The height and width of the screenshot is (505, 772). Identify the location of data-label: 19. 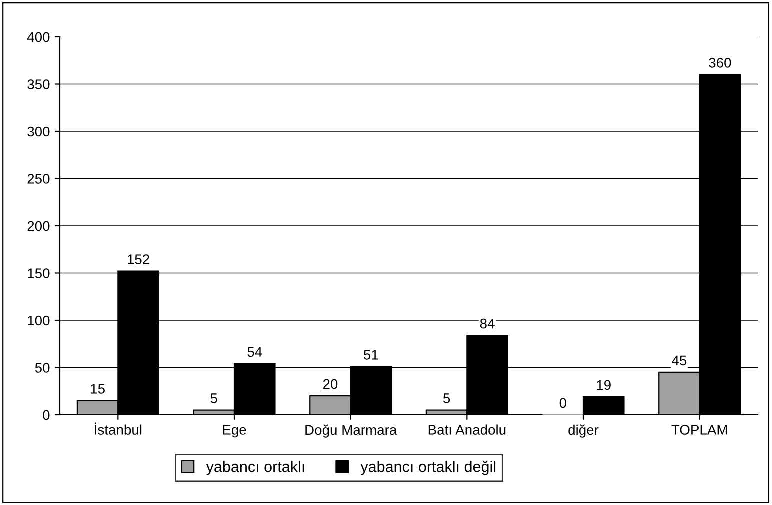
(604, 385).